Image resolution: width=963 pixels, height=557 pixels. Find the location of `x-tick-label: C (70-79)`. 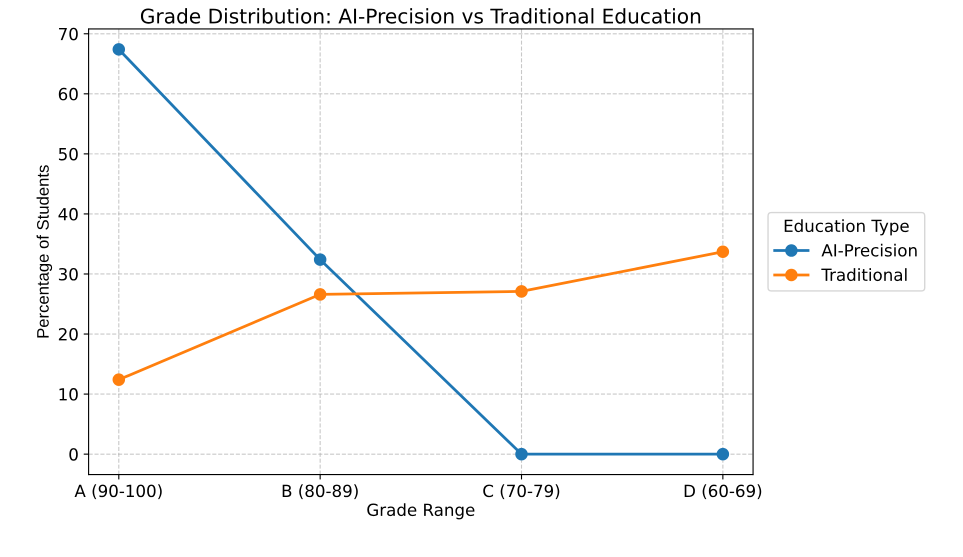

x-tick-label: C (70-79) is located at coordinates (521, 492).